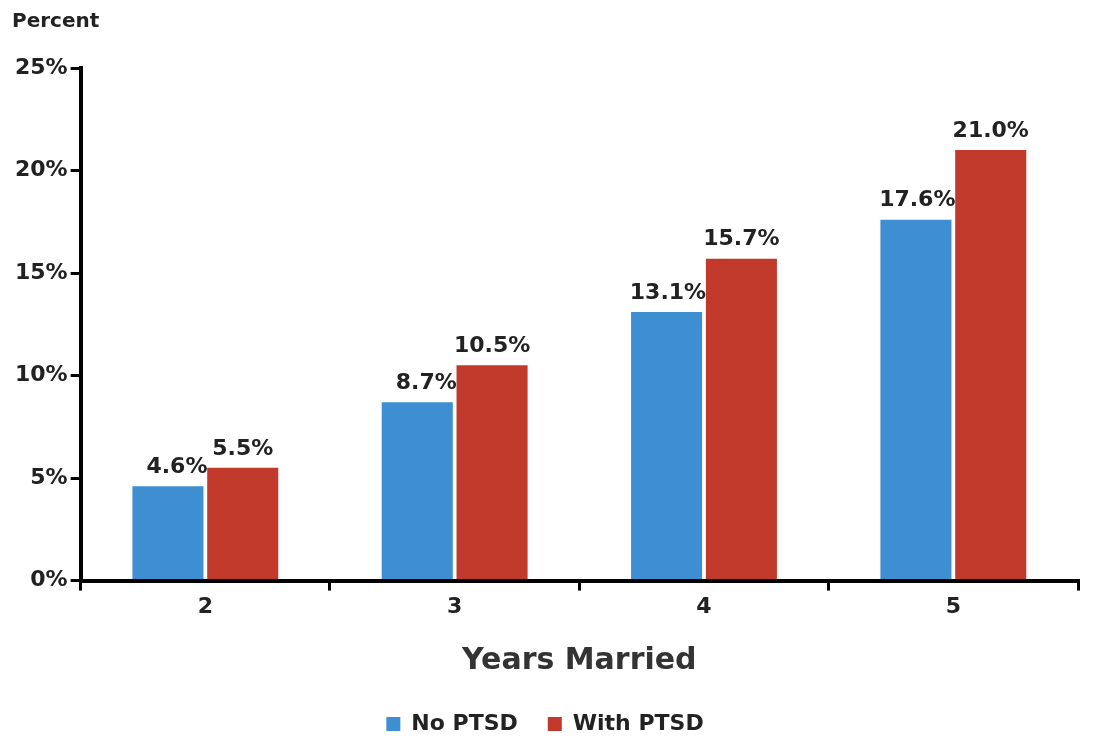 This screenshot has width=1096, height=753. What do you see at coordinates (492, 345) in the screenshot?
I see `data-label: 10.5%` at bounding box center [492, 345].